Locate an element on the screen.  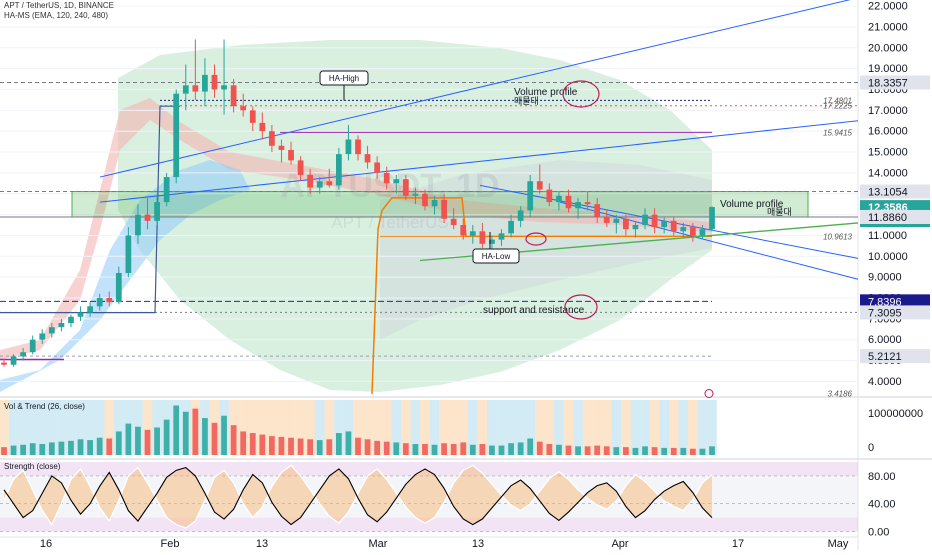
volume-pane-bg is located at coordinates (429, 428).